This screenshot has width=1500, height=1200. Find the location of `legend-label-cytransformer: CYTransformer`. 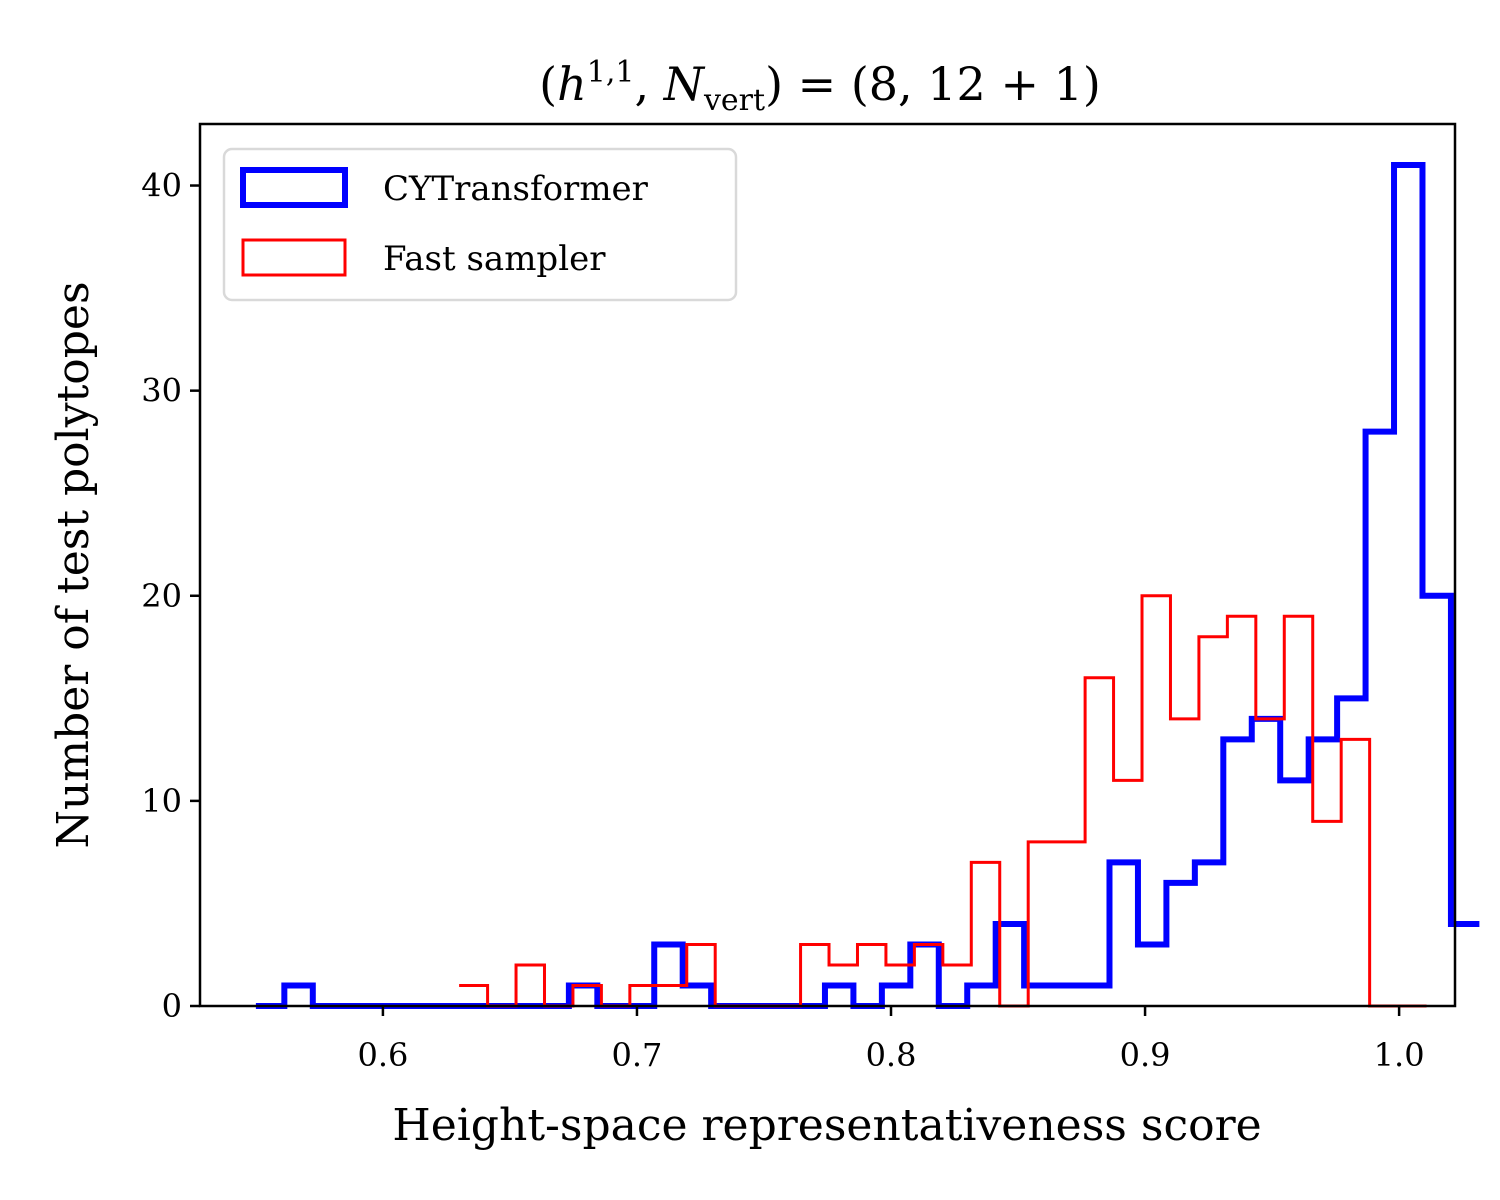

legend-label-cytransformer: CYTransformer is located at coordinates (516, 189).